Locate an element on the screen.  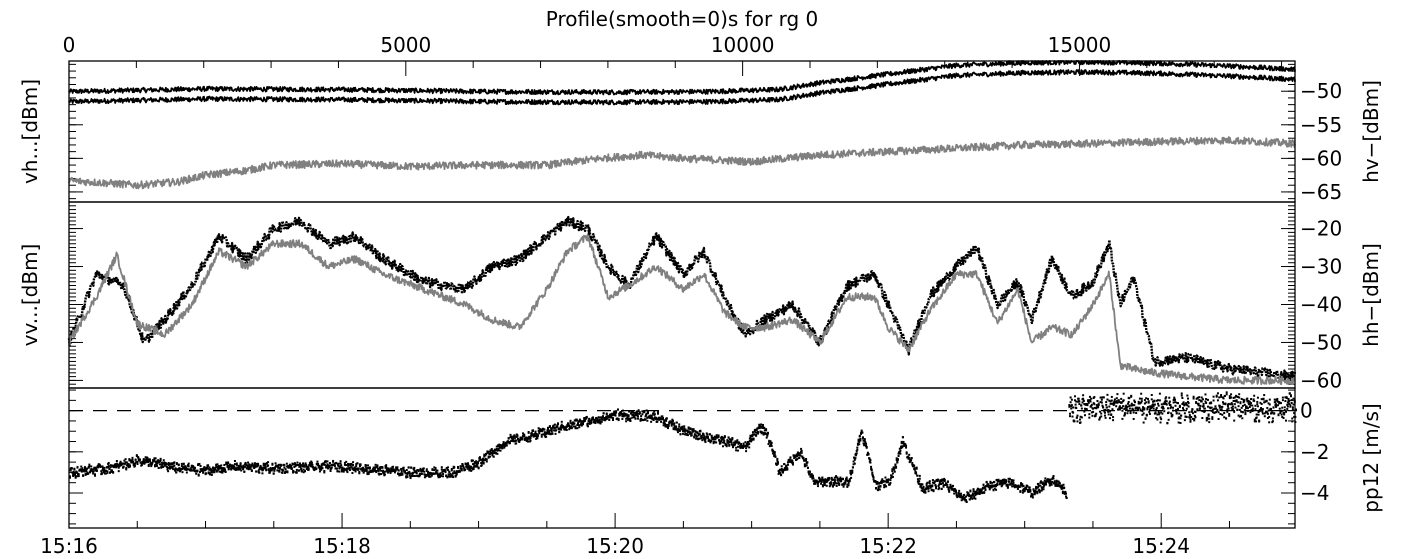
x-tick-label-bottom: 15:20 is located at coordinates (615, 546).